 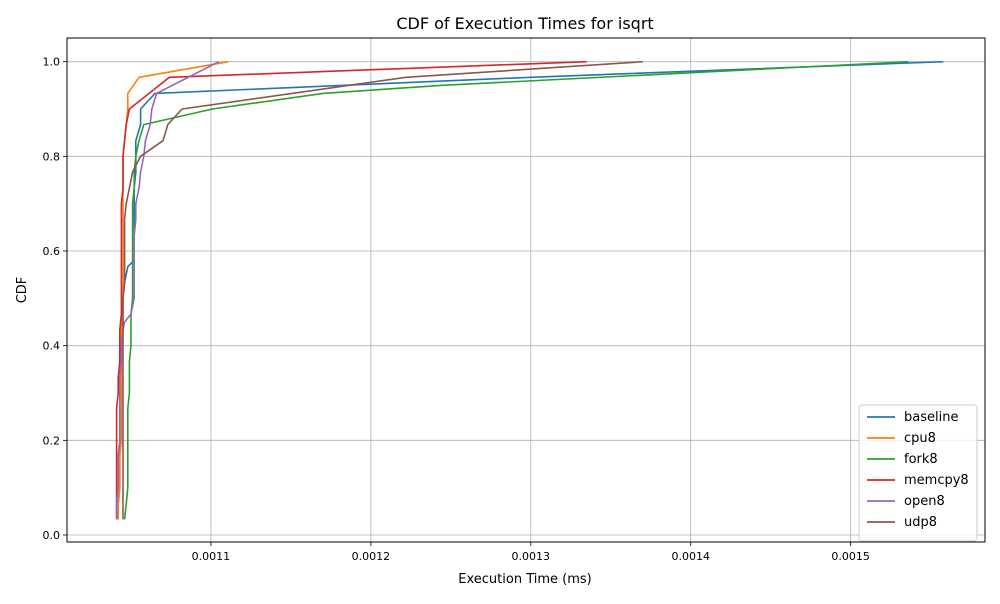 What do you see at coordinates (524, 23) in the screenshot?
I see `chart-title: CDF of Execution Times for isqrt` at bounding box center [524, 23].